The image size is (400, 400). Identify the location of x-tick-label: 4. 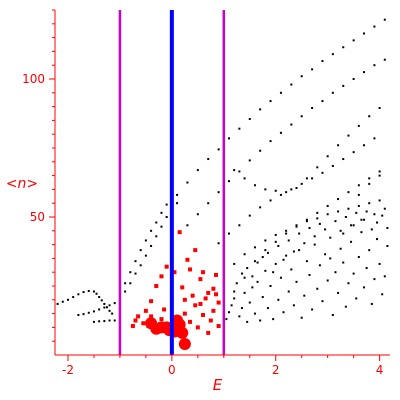
(380, 370).